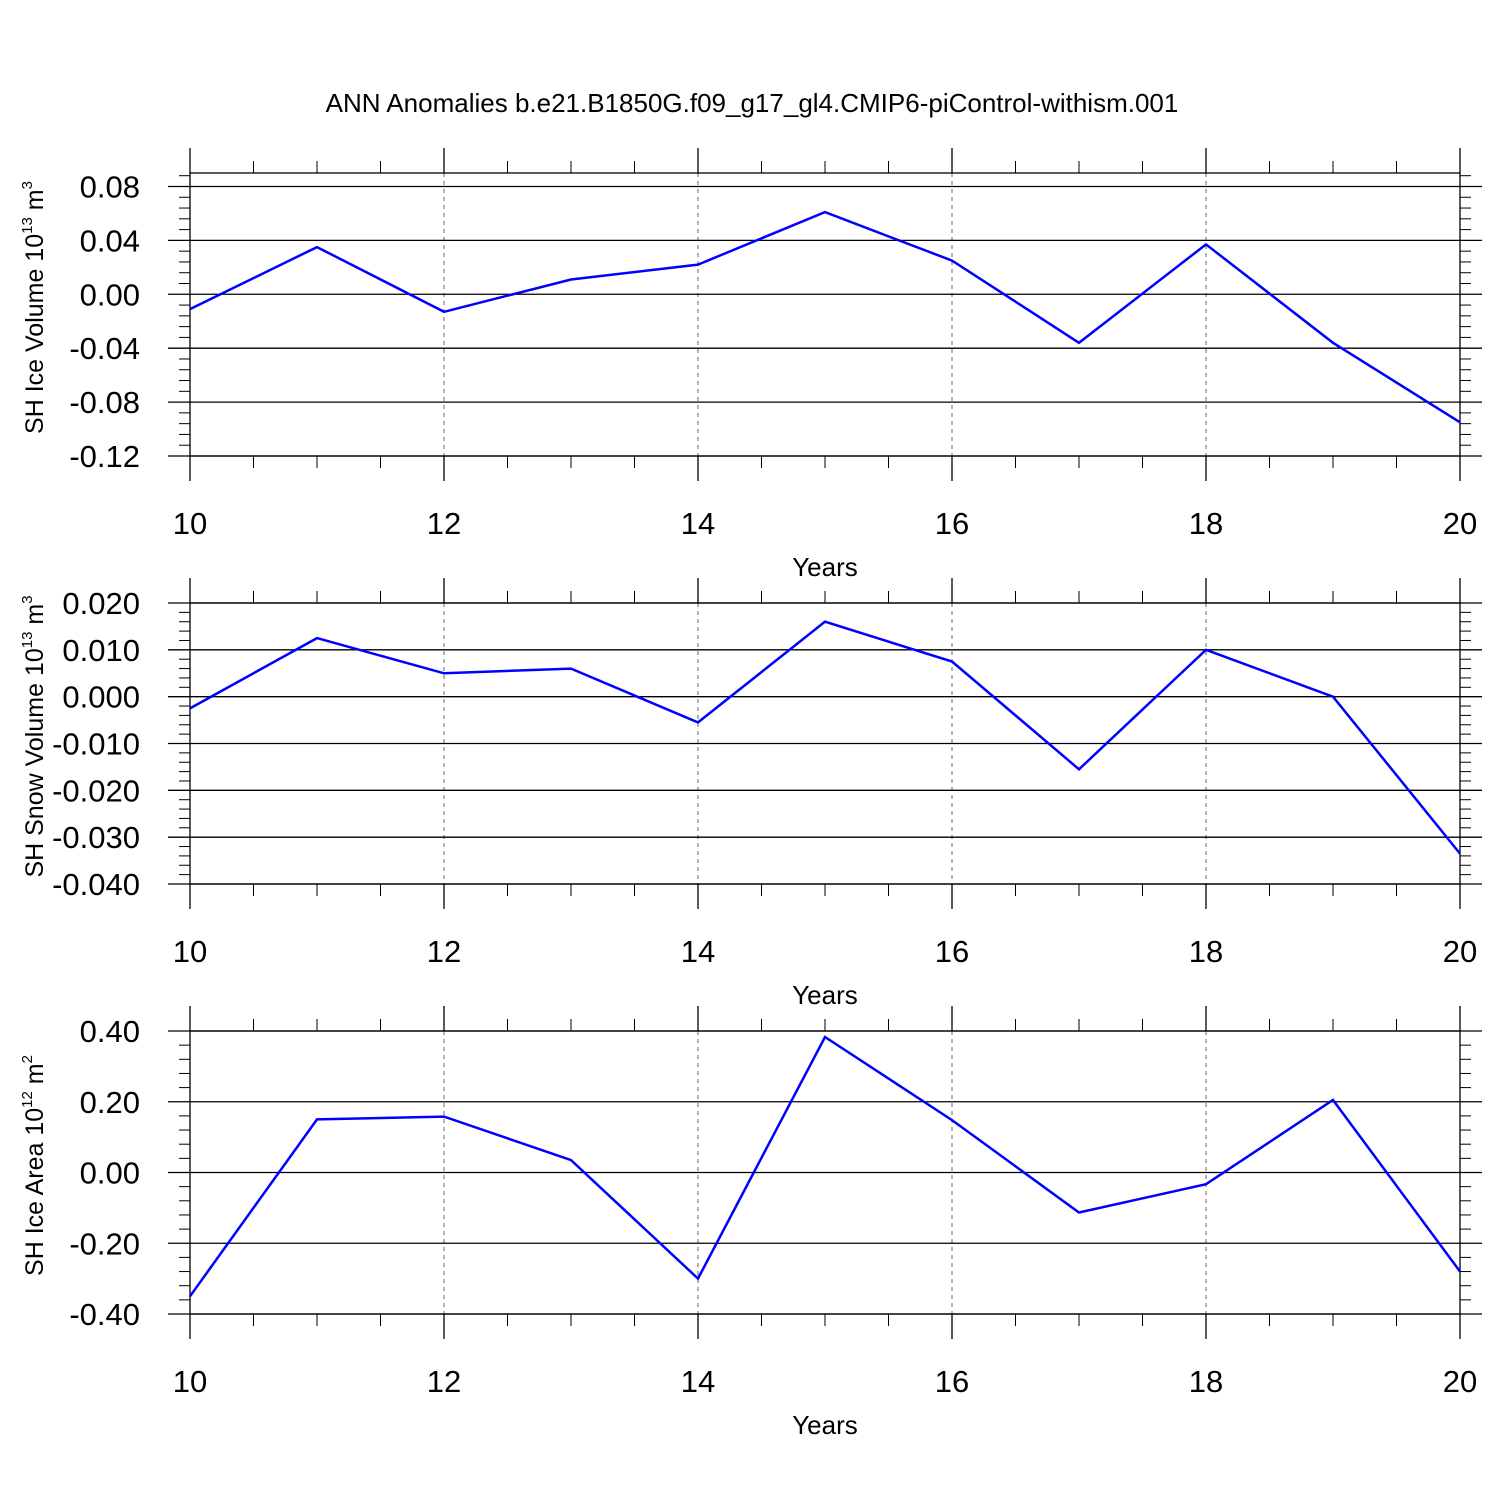 This screenshot has height=1500, width=1500. Describe the element at coordinates (104, 1243) in the screenshot. I see `y-tick-label: -0.20` at that location.